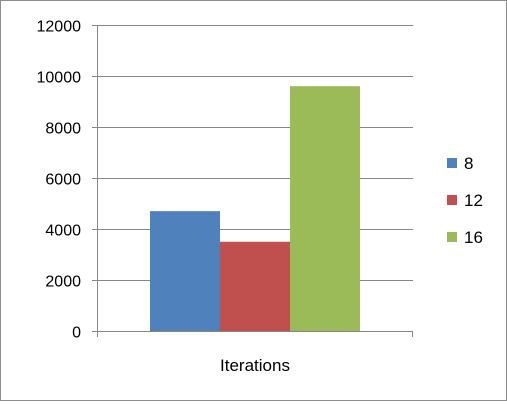 The image size is (507, 405). I want to click on y-tick-label: 12000, so click(59, 27).